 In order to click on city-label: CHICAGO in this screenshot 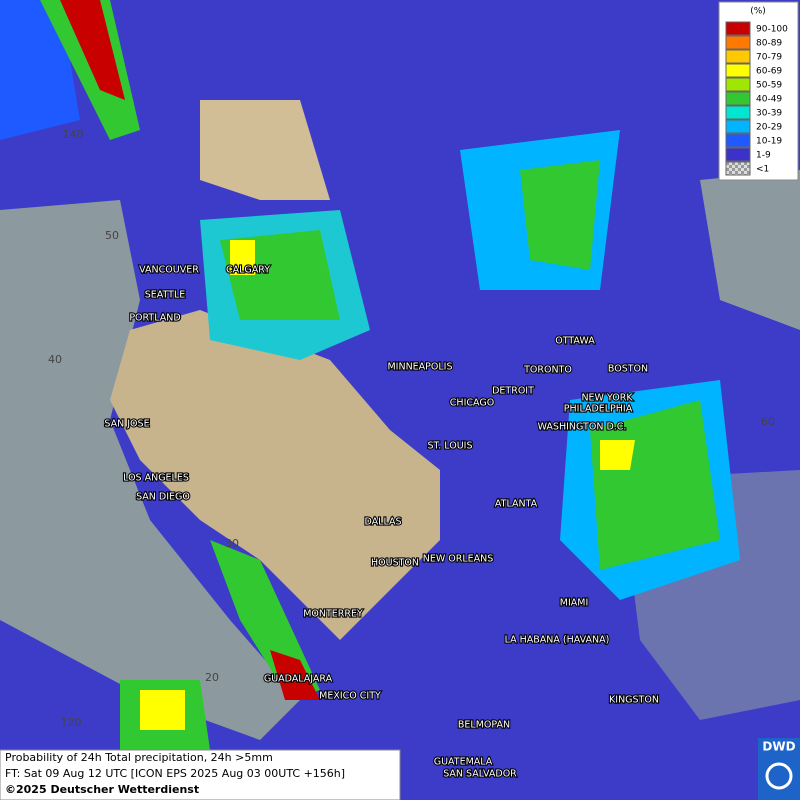, I will do `click(472, 403)`.